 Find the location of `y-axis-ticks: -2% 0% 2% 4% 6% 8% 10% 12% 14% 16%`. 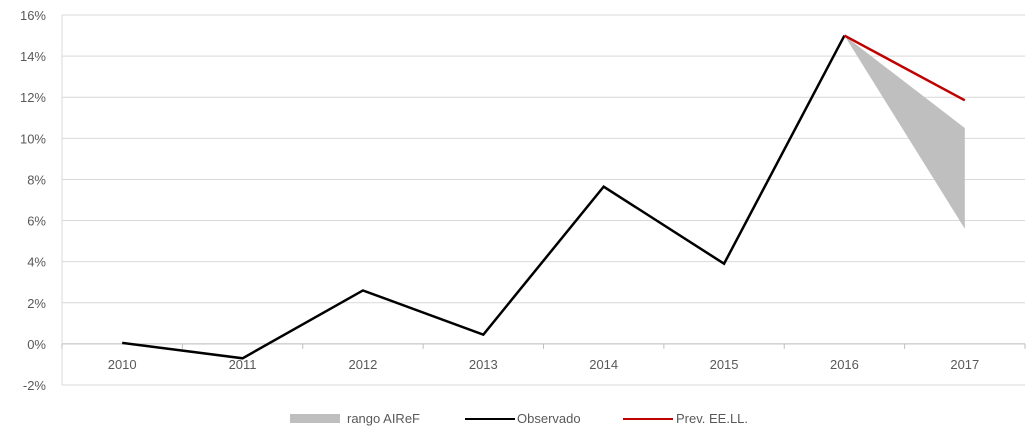

y-axis-ticks: -2% 0% 2% 4% 6% 8% 10% 12% 14% 16% is located at coordinates (33, 200).